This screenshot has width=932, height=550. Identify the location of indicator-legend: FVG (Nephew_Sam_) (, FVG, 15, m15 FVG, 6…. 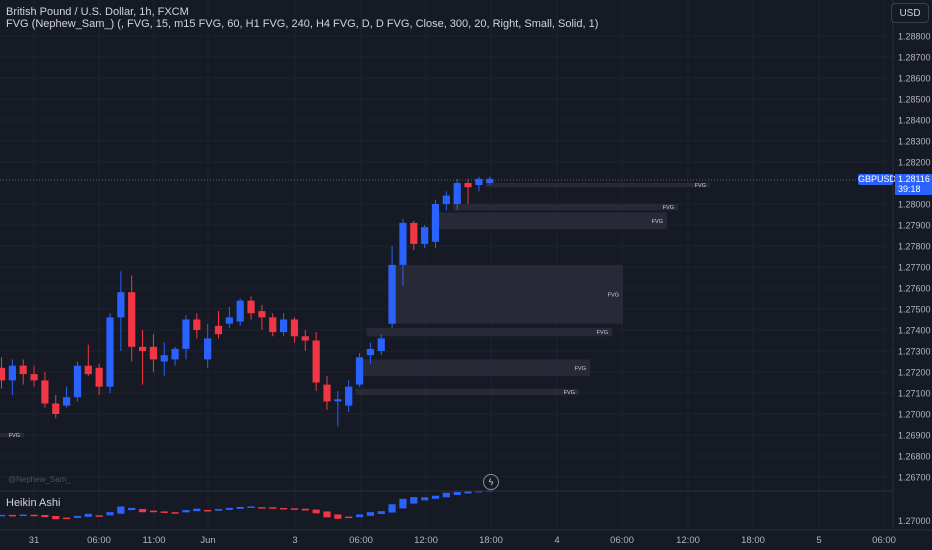
(302, 24).